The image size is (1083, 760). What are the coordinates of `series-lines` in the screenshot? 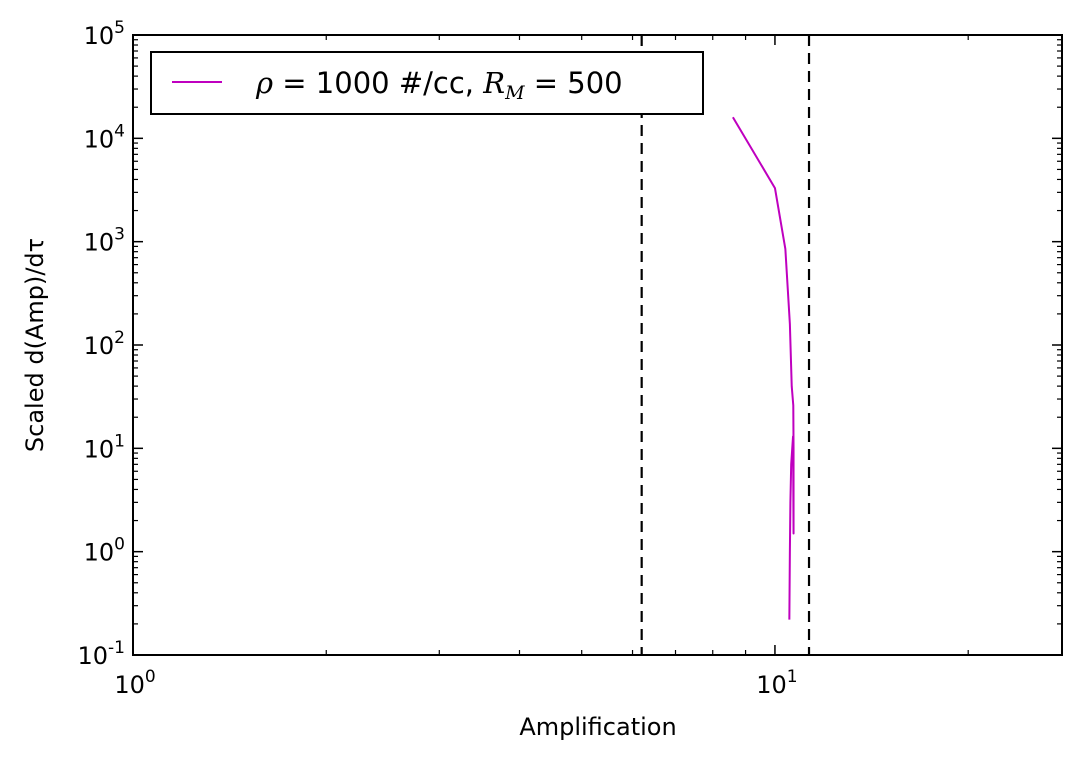 It's located at (763, 368).